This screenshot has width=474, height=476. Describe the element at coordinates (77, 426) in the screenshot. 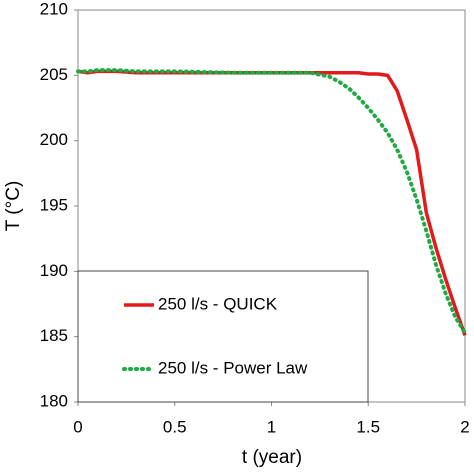

I see `x-tick-label: 0` at that location.